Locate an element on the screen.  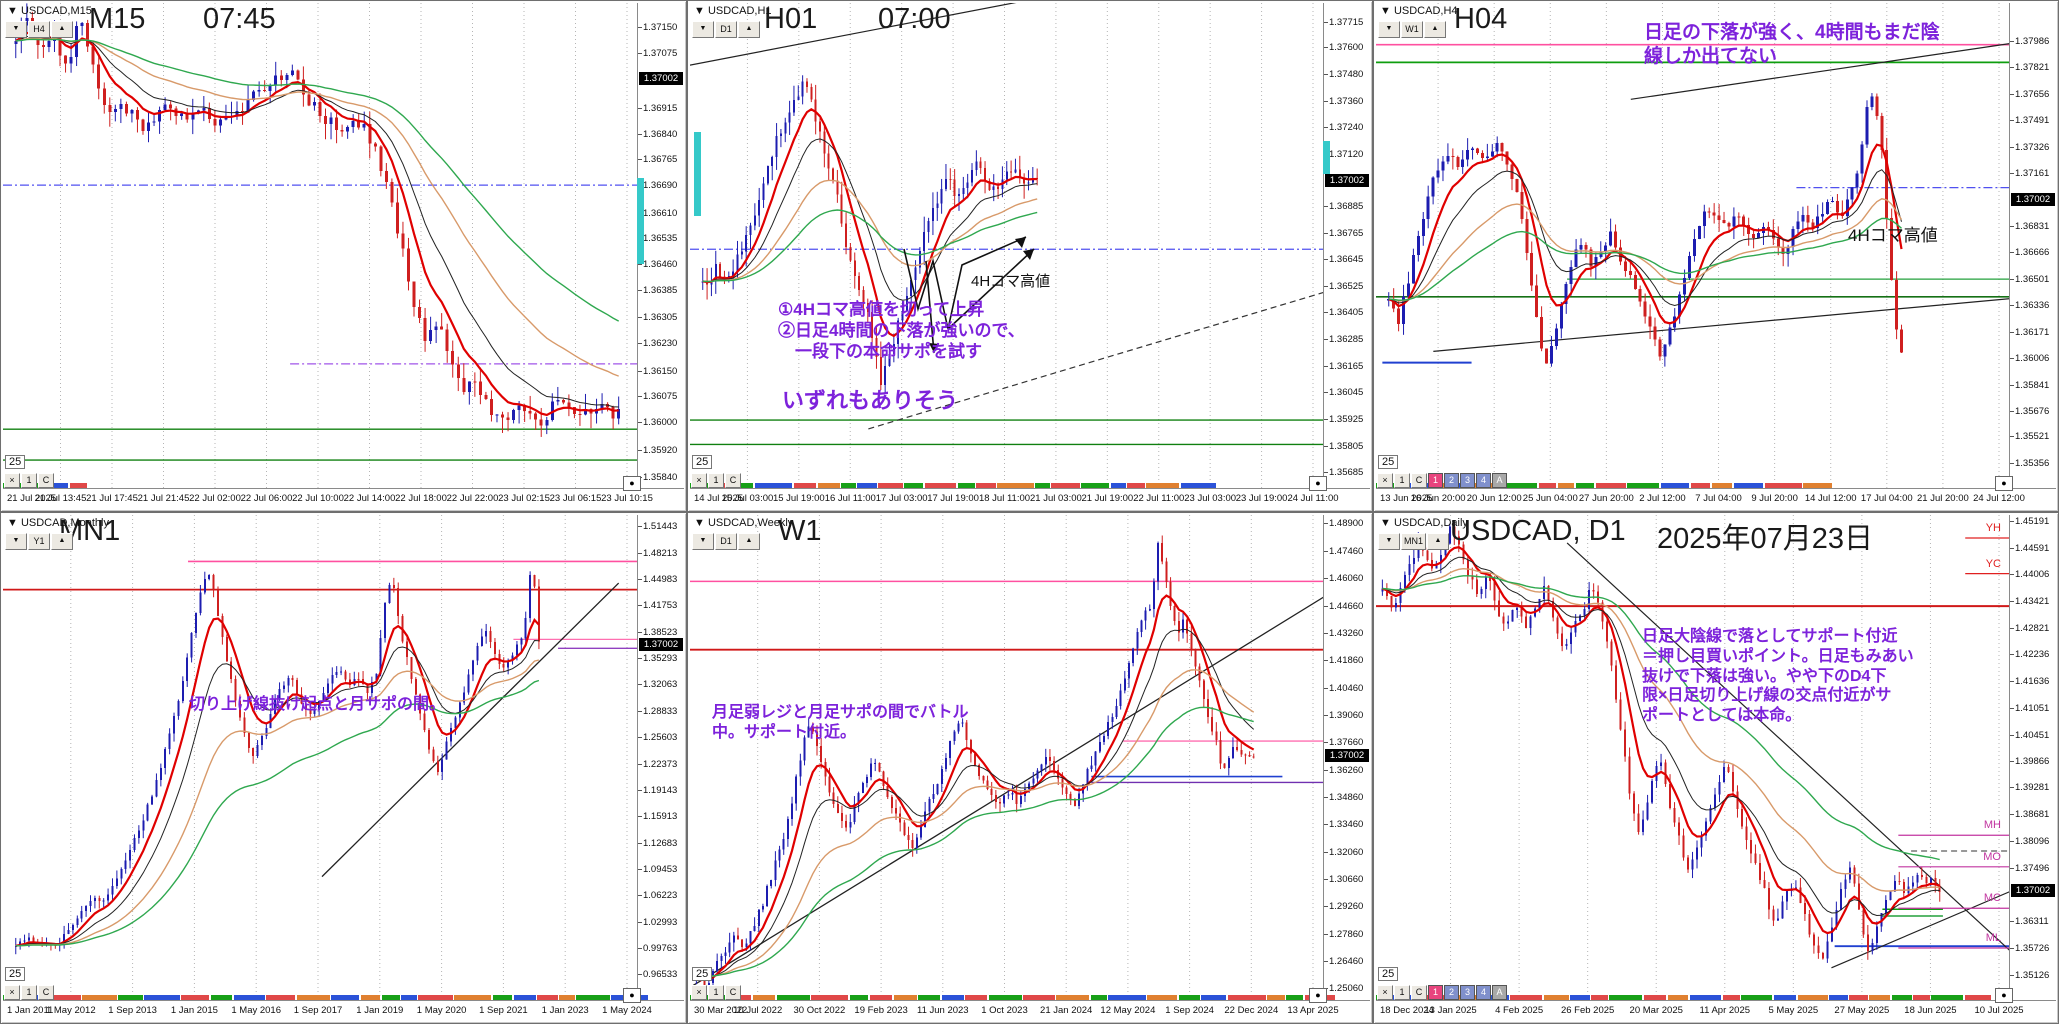
price-chart-w1 is located at coordinates (1008, 759).